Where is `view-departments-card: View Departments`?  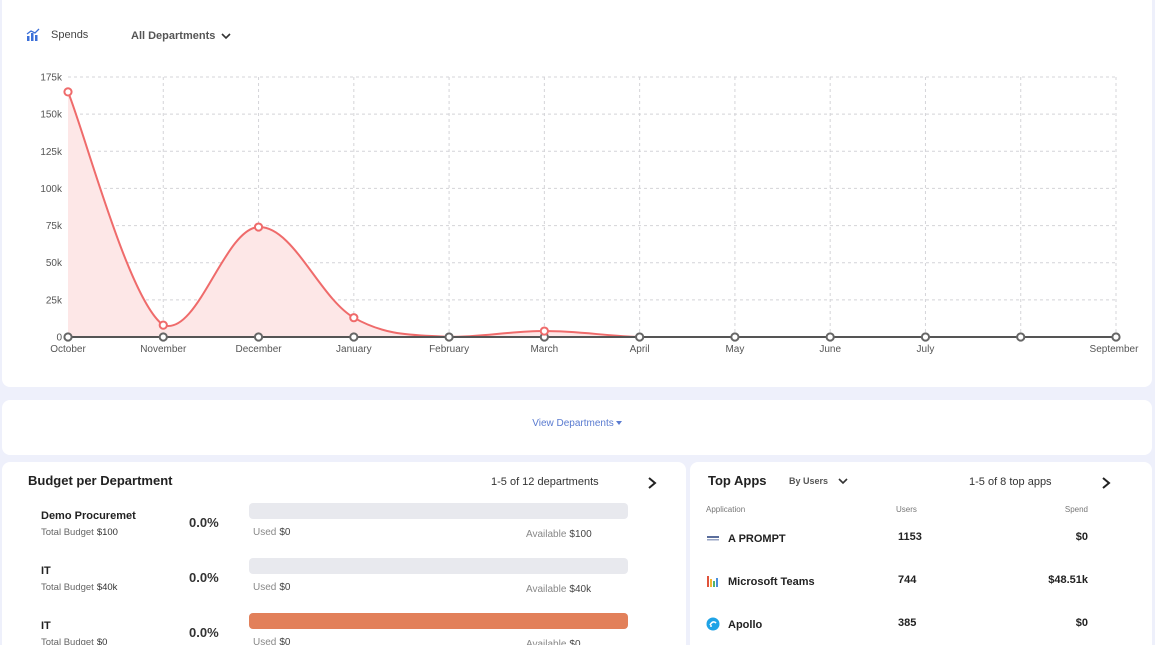
view-departments-card: View Departments is located at coordinates (577, 427).